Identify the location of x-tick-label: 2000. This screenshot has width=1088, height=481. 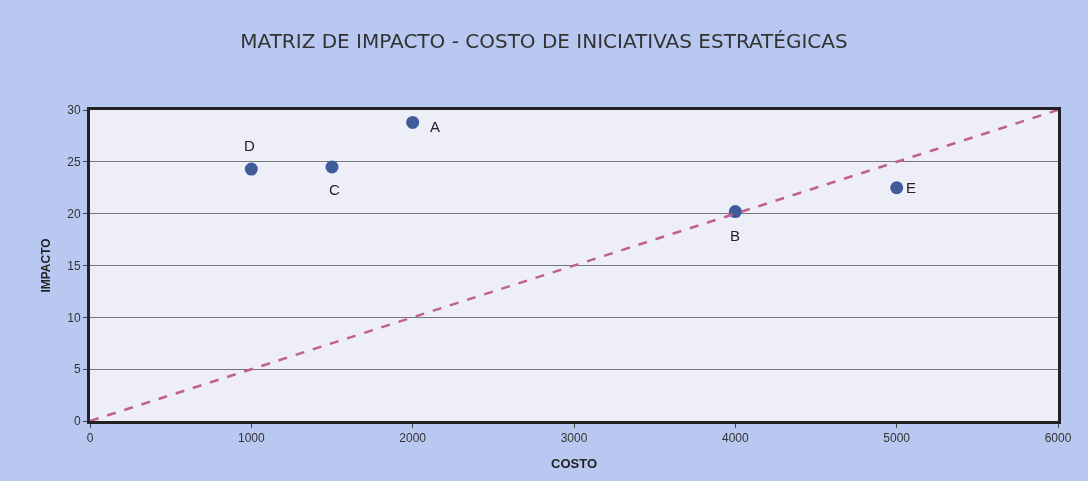
(413, 438).